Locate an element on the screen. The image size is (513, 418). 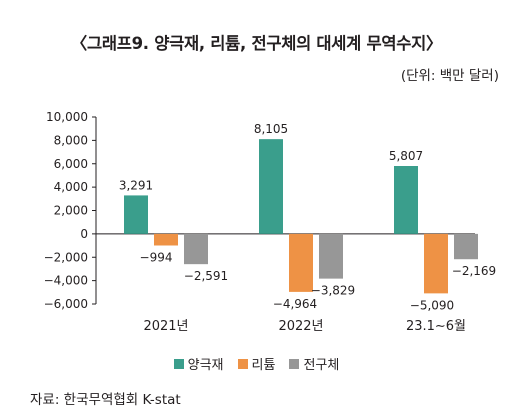
legend-item-cathode: 양극재 is located at coordinates (198, 363).